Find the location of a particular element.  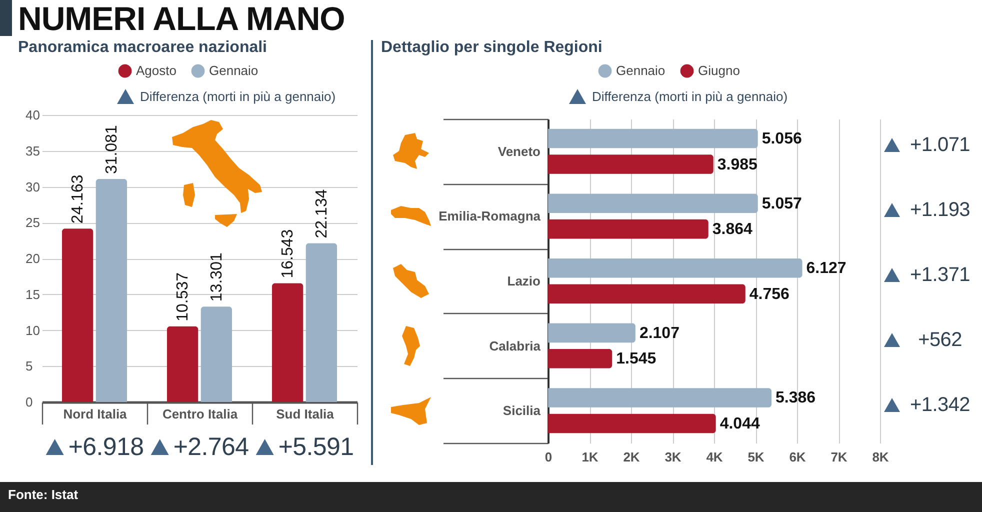

x-tick-label: 8K is located at coordinates (881, 457).